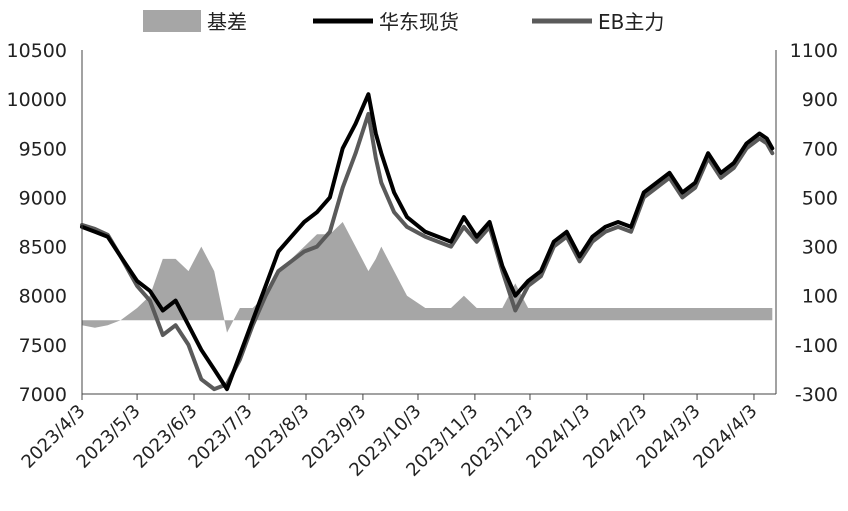  What do you see at coordinates (820, 100) in the screenshot?
I see `y-right-tick-label: 900` at bounding box center [820, 100].